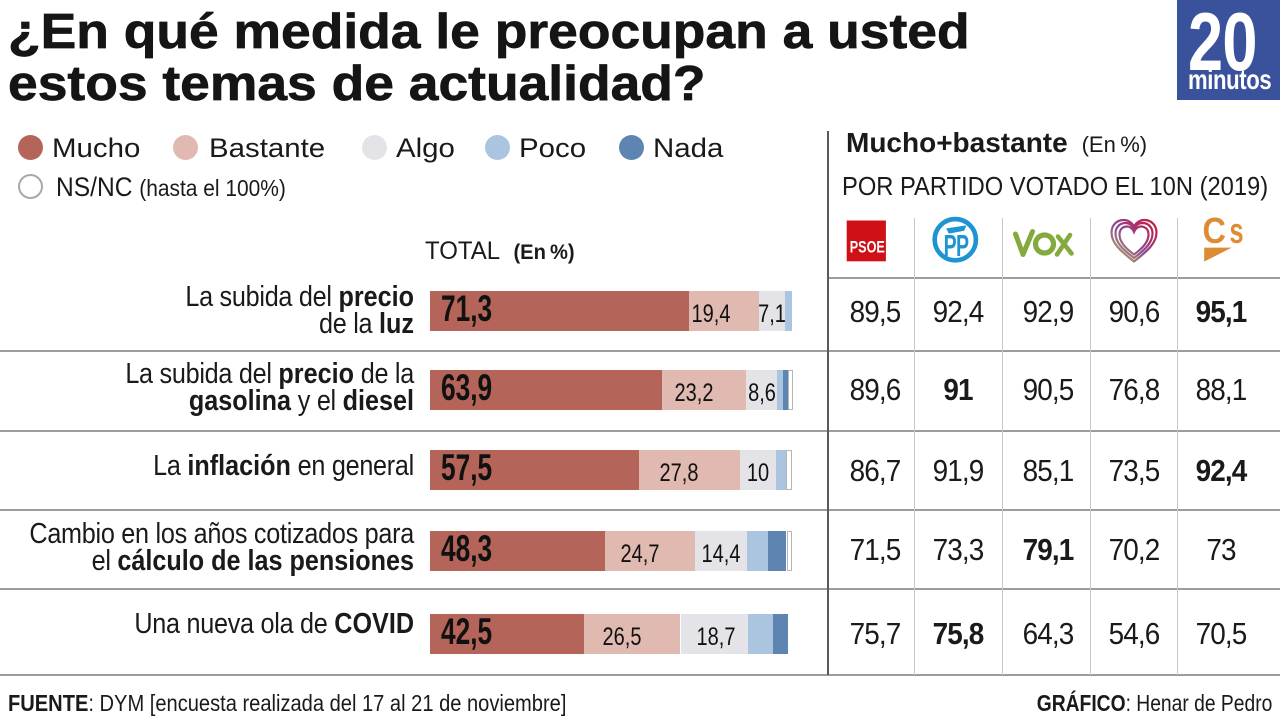 The height and width of the screenshot is (720, 1280). What do you see at coordinates (867, 248) in the screenshot?
I see `svg-text: PSOE` at bounding box center [867, 248].